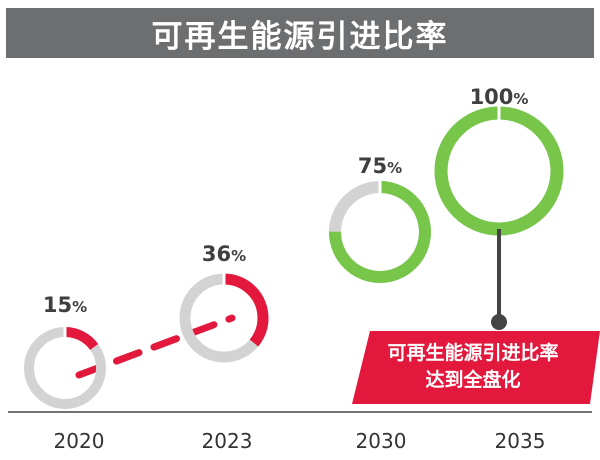 The image size is (600, 460). I want to click on percent-label: 15%, so click(65, 305).